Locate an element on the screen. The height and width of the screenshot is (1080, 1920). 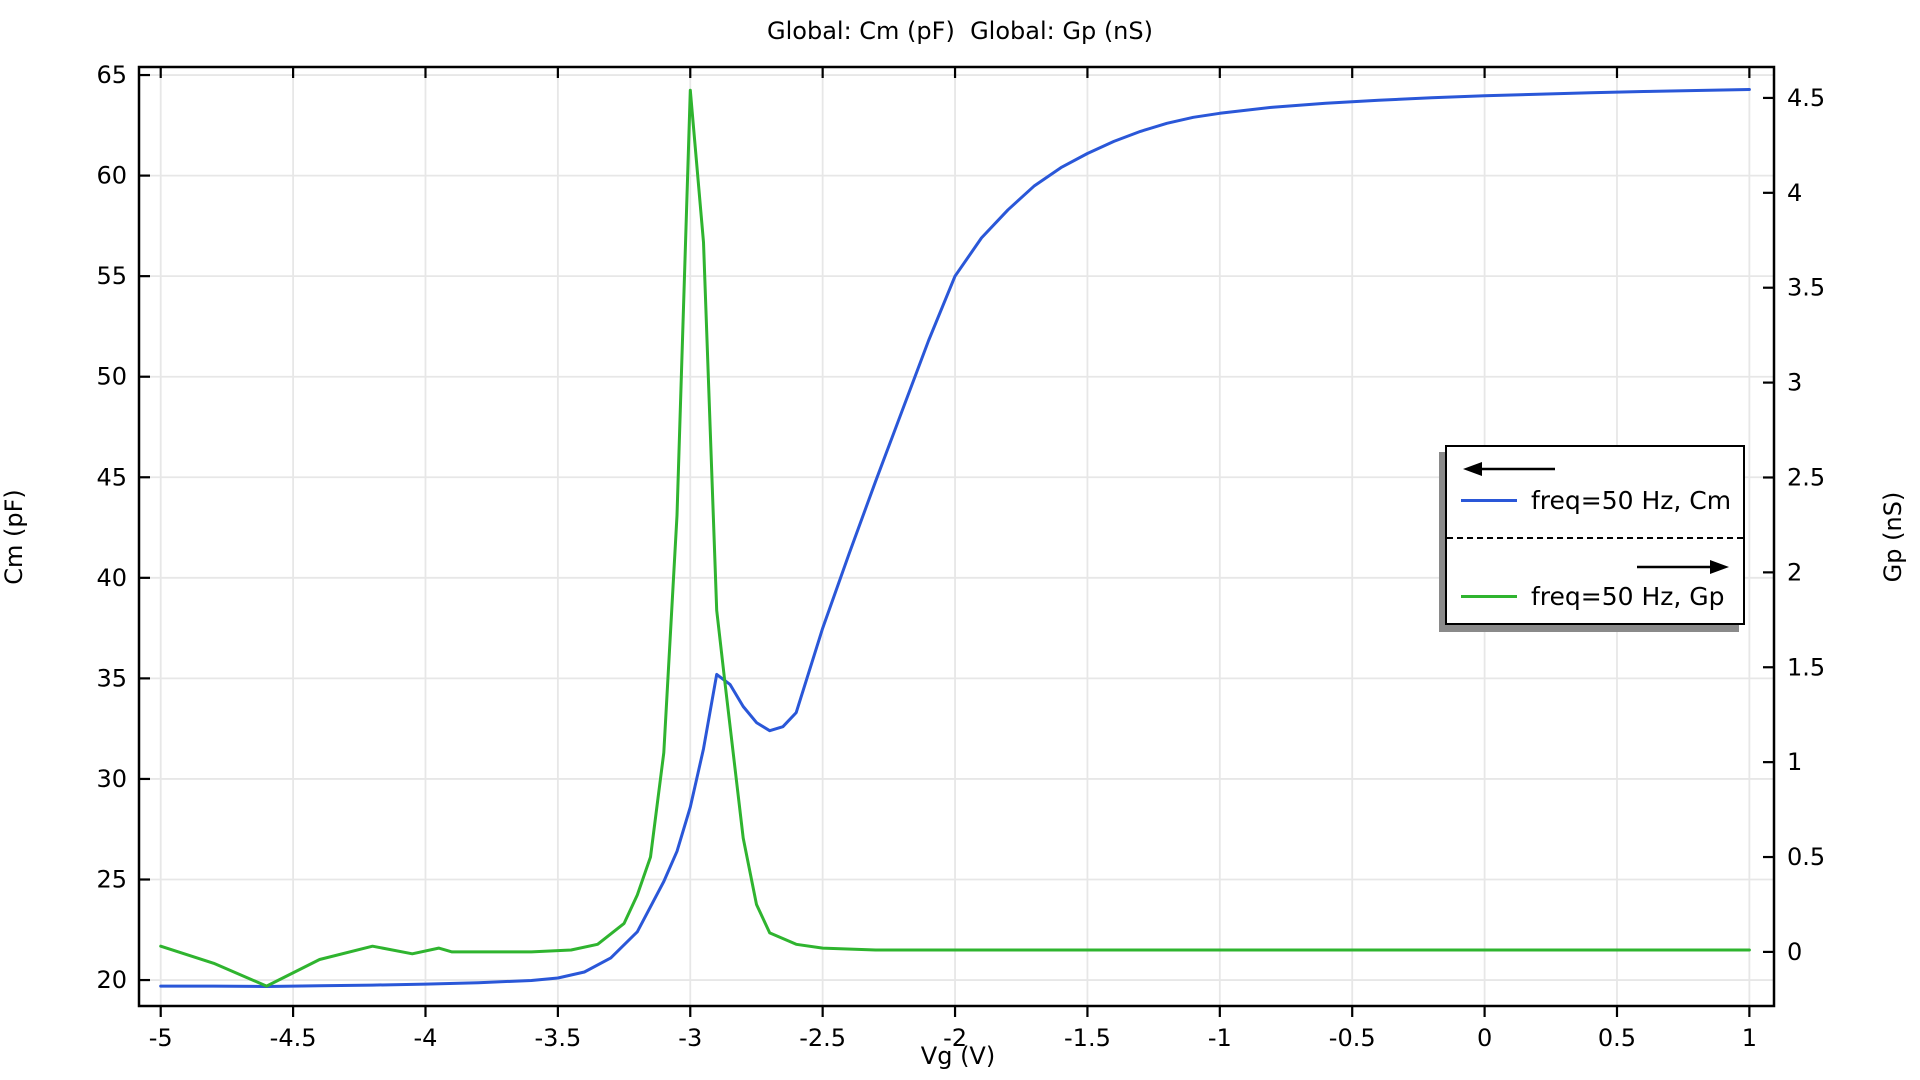
right-arrow-icon is located at coordinates (1683, 567).